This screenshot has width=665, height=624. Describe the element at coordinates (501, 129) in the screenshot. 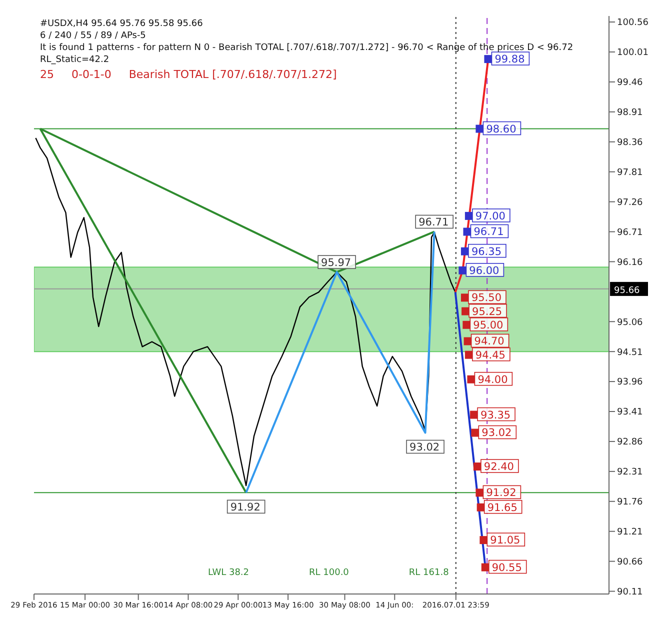

I see `data-label: 98.60` at that location.